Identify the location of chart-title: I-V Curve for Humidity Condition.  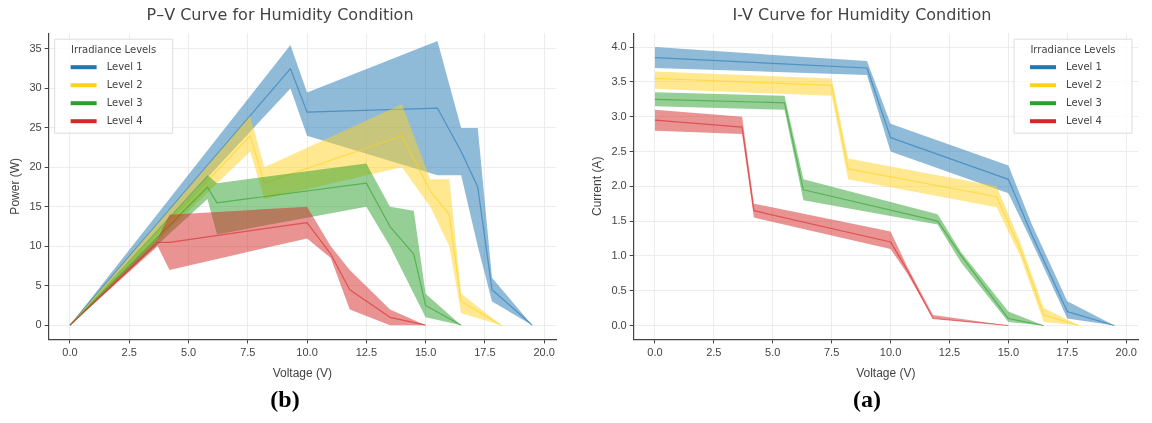
(862, 14).